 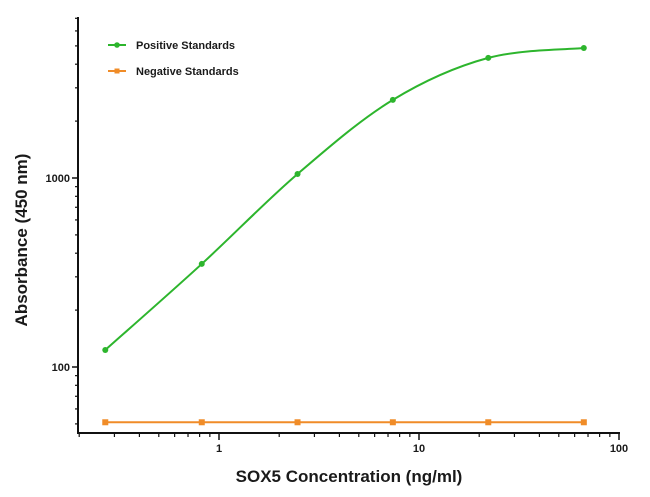 What do you see at coordinates (187, 72) in the screenshot?
I see `legend-label-negative: Negative Standards` at bounding box center [187, 72].